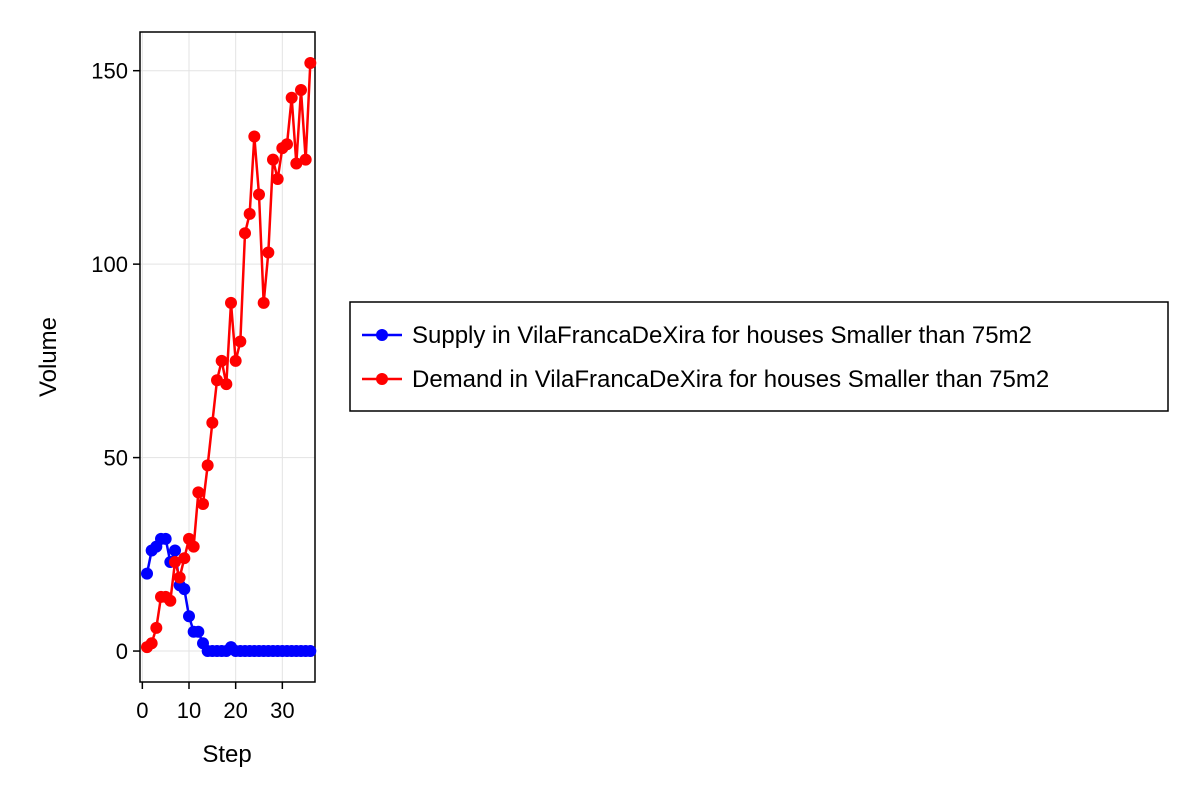 The width and height of the screenshot is (1200, 800). What do you see at coordinates (116, 458) in the screenshot?
I see `y-tick-label: 50` at bounding box center [116, 458].